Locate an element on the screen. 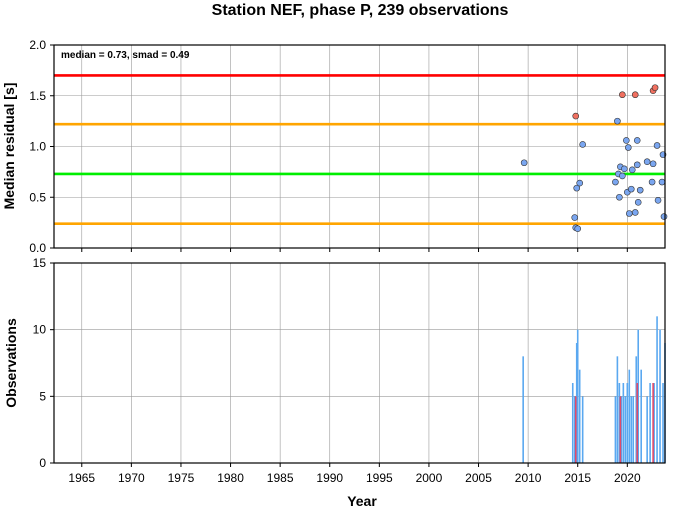 This screenshot has width=673, height=511. x-tick-label: 2000 is located at coordinates (429, 478).